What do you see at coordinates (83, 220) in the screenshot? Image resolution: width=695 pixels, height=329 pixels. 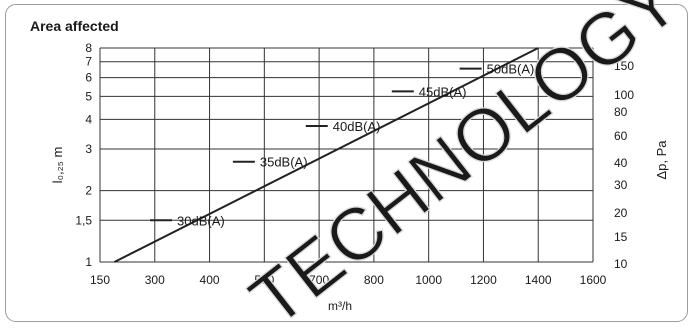 I see `y-tick-label-left: 1,5` at bounding box center [83, 220].